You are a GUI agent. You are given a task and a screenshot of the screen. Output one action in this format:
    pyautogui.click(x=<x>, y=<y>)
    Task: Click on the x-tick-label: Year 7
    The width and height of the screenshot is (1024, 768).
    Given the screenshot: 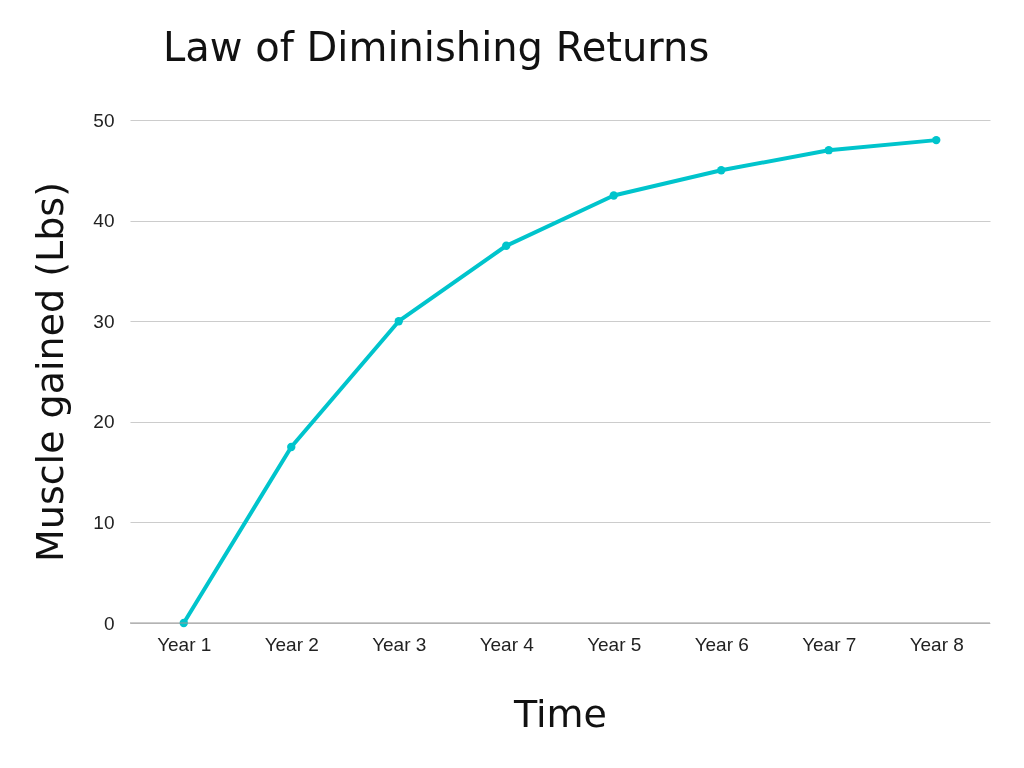 What is the action you would take?
    pyautogui.click(x=829, y=644)
    